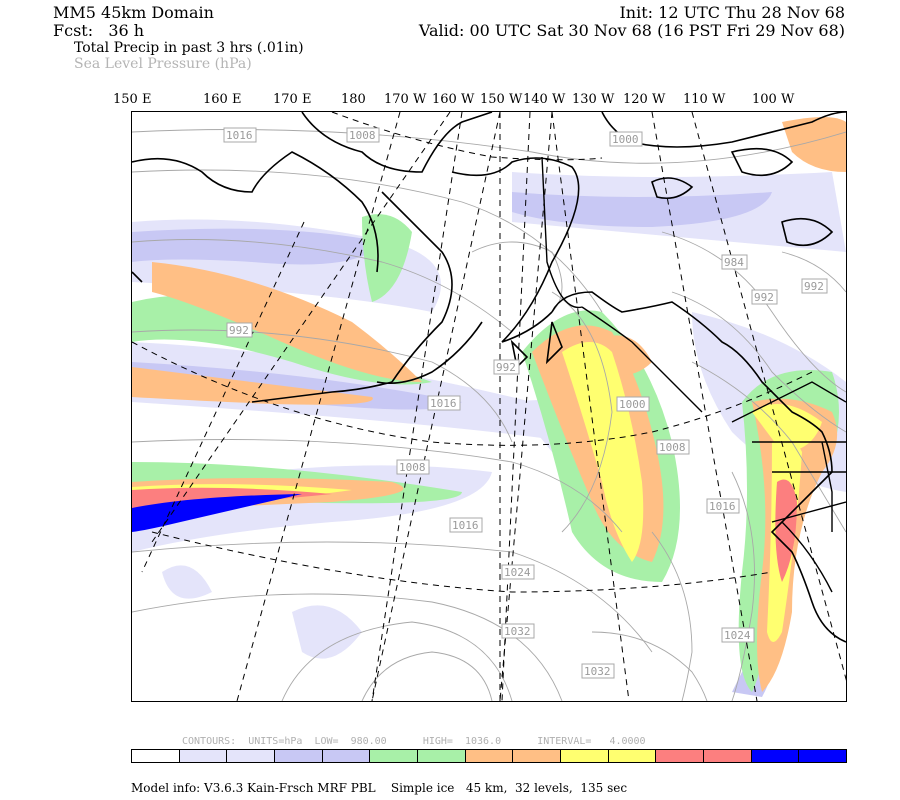 This screenshot has width=900, height=800. I want to click on precip-colorbar, so click(489, 756).